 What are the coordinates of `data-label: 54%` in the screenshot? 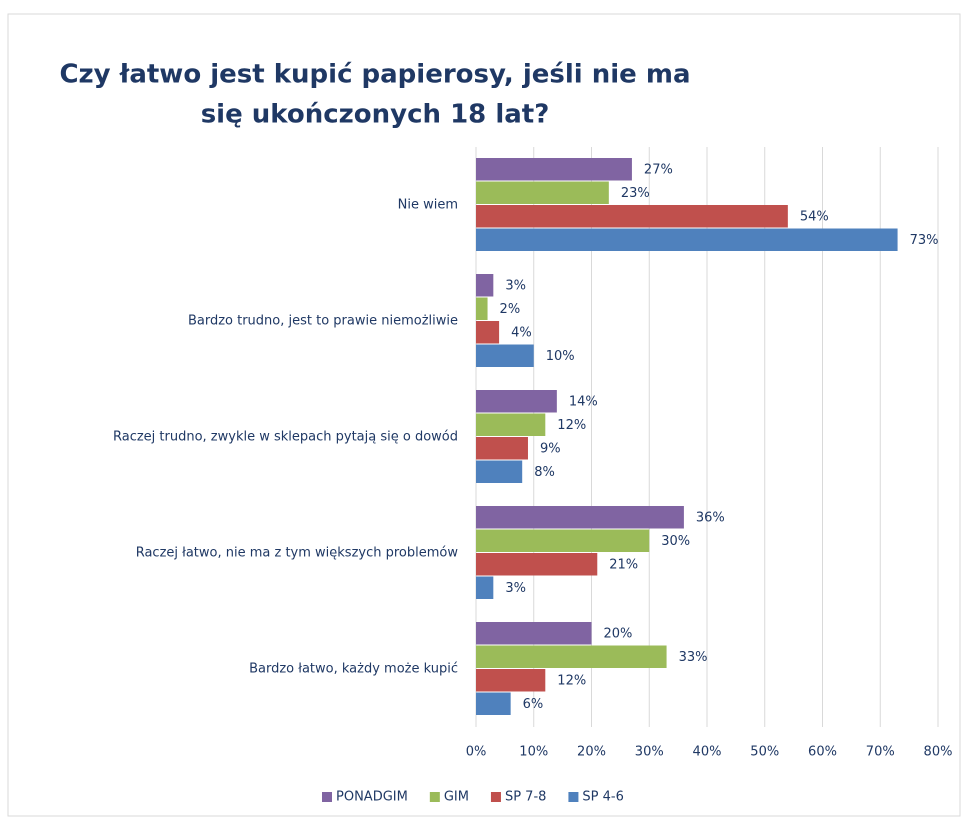 It's located at (814, 216).